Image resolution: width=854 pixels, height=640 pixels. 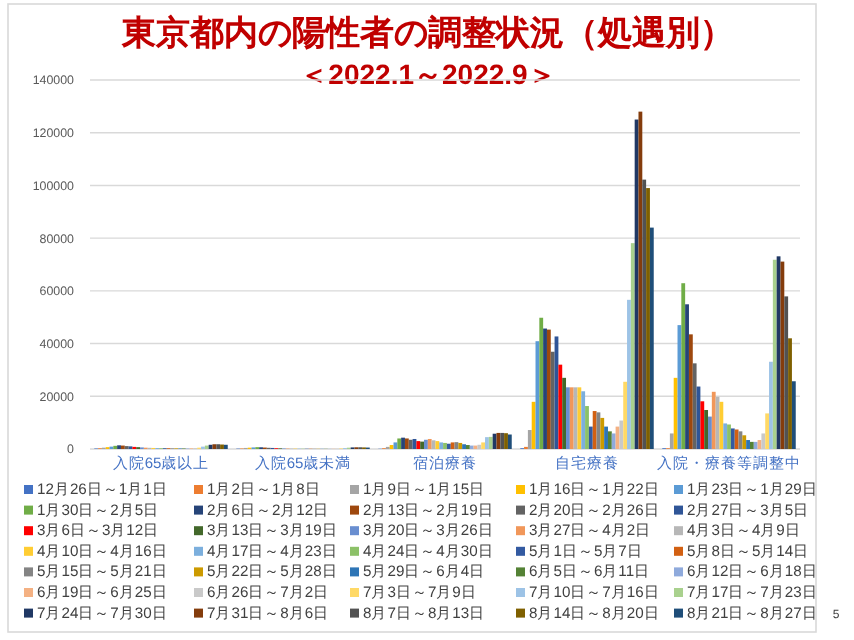 What do you see at coordinates (428, 74) in the screenshot?
I see `chart-subtitle: ＜2022.1～2022.9＞` at bounding box center [428, 74].